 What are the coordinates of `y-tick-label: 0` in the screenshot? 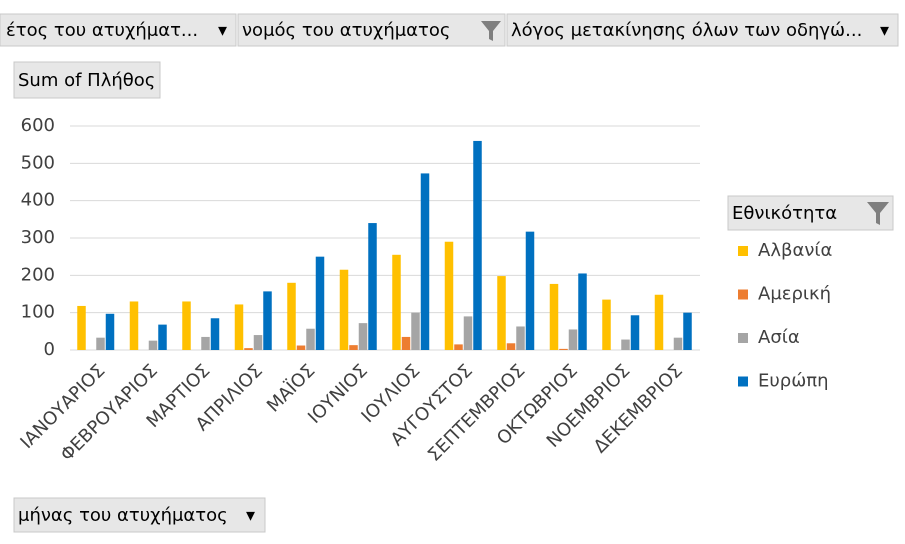 It's located at (49, 349).